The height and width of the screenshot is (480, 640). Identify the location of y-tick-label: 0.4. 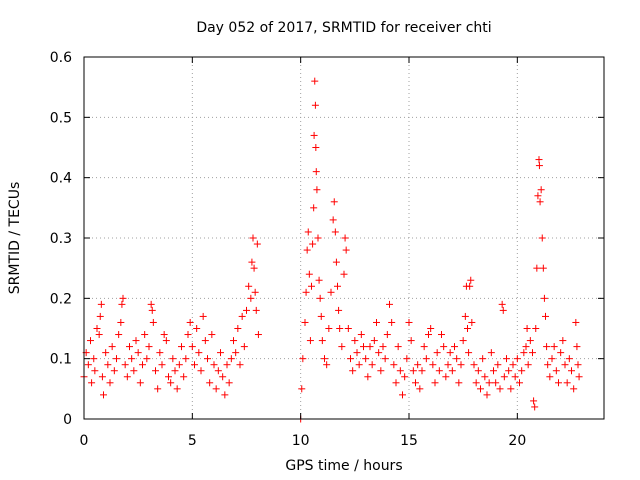
(61, 179).